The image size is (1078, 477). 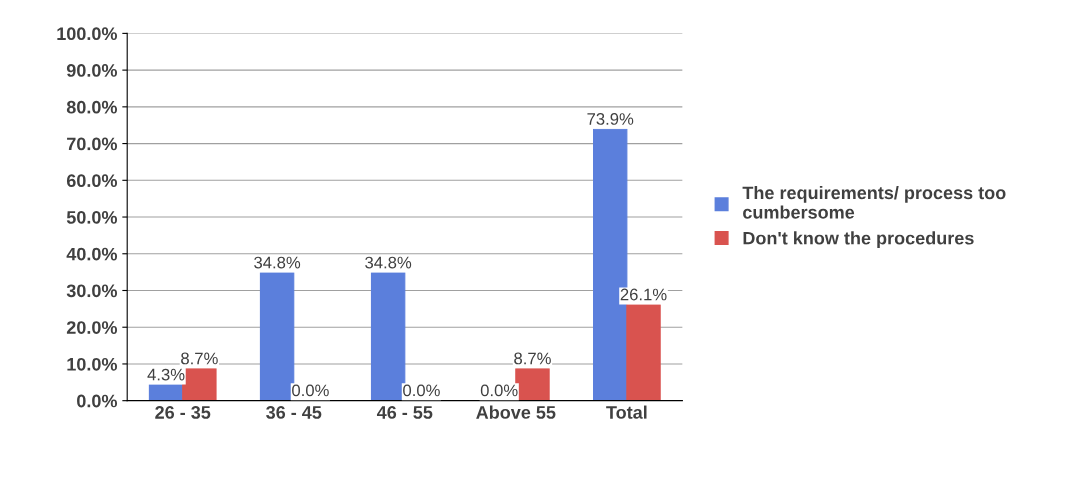 What do you see at coordinates (92, 327) in the screenshot?
I see `y-tick-label: 20.0%` at bounding box center [92, 327].